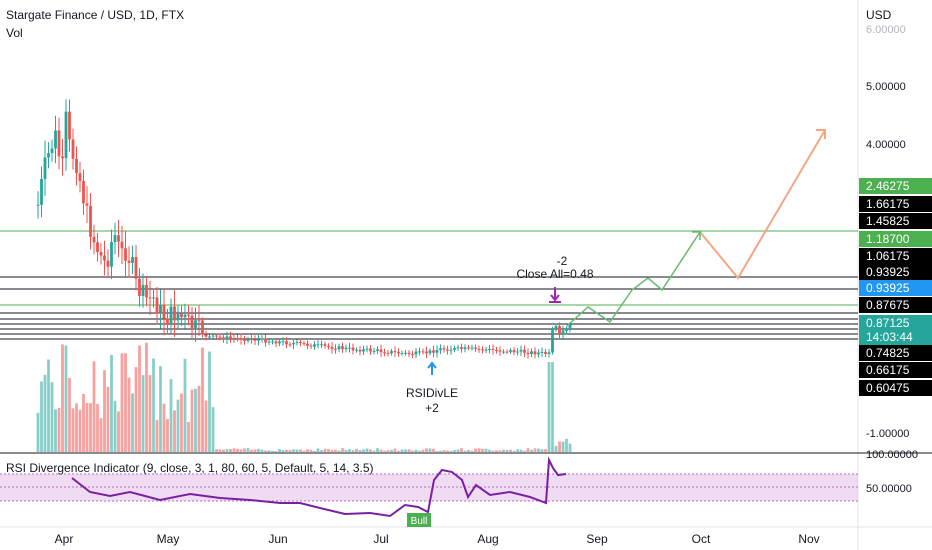 The height and width of the screenshot is (550, 932). What do you see at coordinates (432, 408) in the screenshot?
I see `rsi-entry-qty: +2` at bounding box center [432, 408].